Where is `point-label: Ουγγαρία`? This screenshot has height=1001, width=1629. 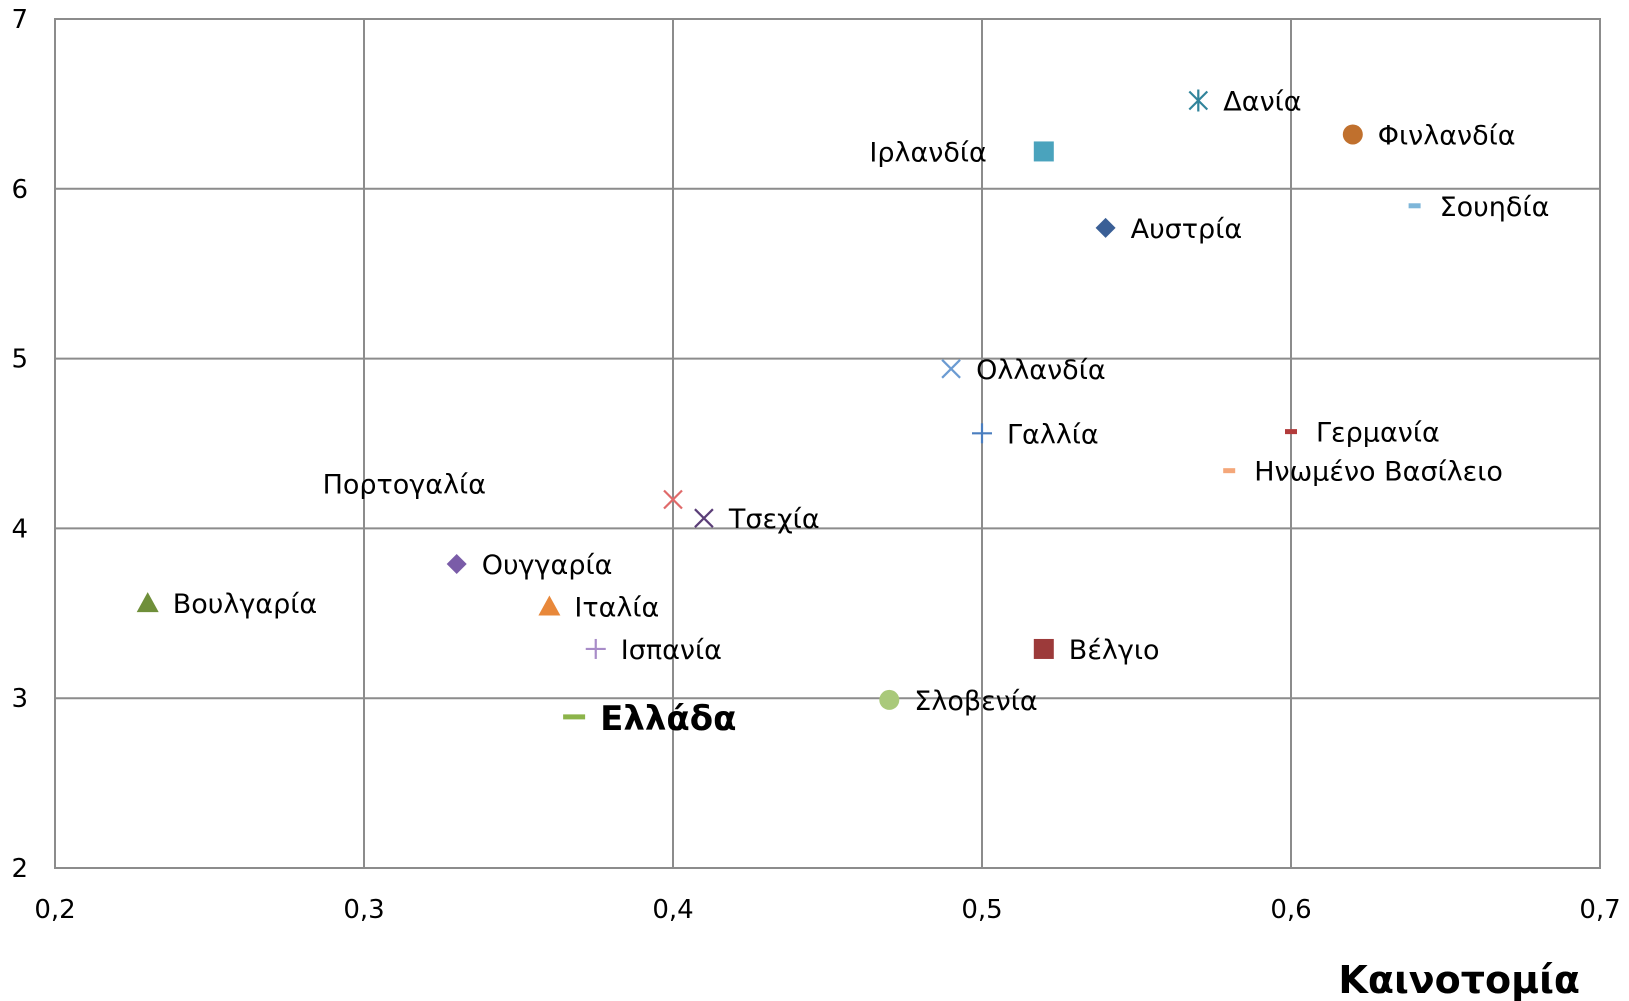 point-label: Ουγγαρία is located at coordinates (547, 565).